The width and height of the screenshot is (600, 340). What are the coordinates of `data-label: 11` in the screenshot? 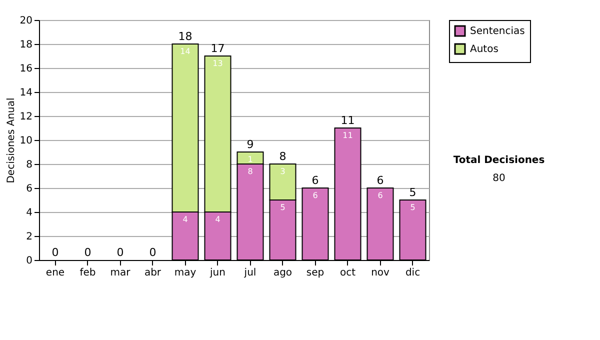 It's located at (347, 135).